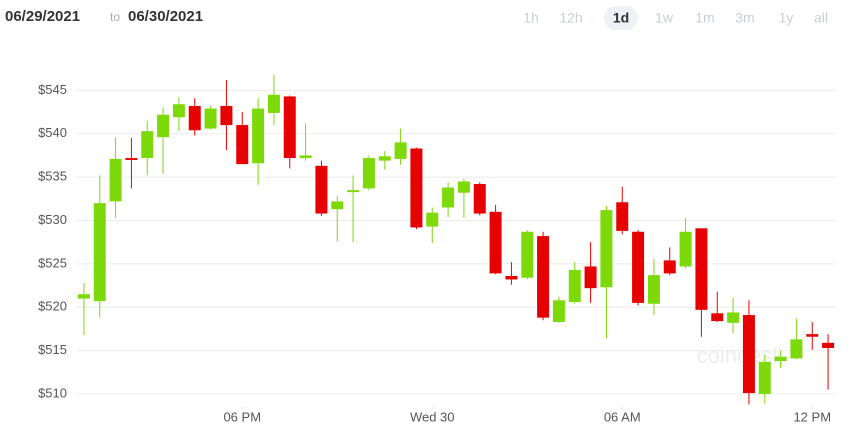 The height and width of the screenshot is (437, 859). Describe the element at coordinates (115, 17) in the screenshot. I see `date-to-word: to` at that location.